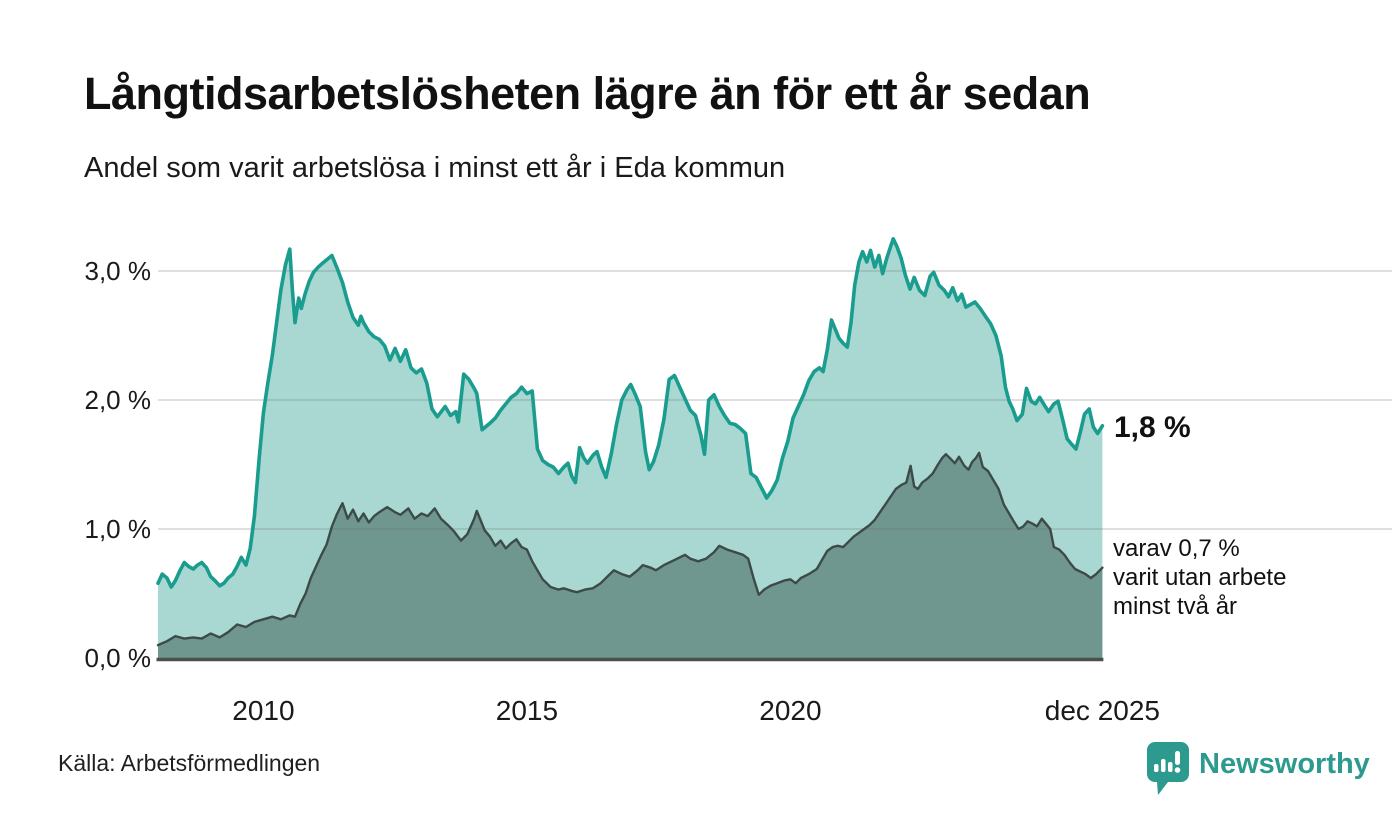 The image size is (1400, 840). What do you see at coordinates (263, 710) in the screenshot?
I see `x-tick-label: 2010` at bounding box center [263, 710].